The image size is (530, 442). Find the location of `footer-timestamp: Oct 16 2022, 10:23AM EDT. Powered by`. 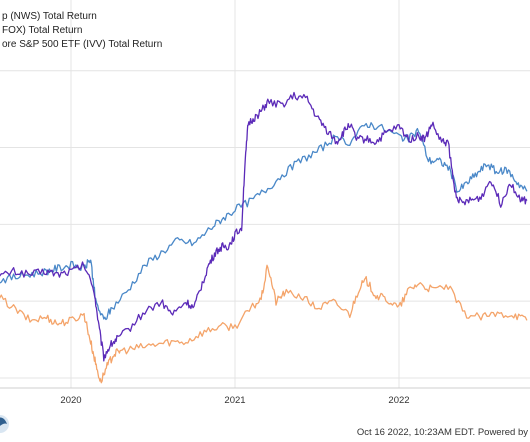

footer-timestamp: Oct 16 2022, 10:23AM EDT. Powered by is located at coordinates (442, 432).